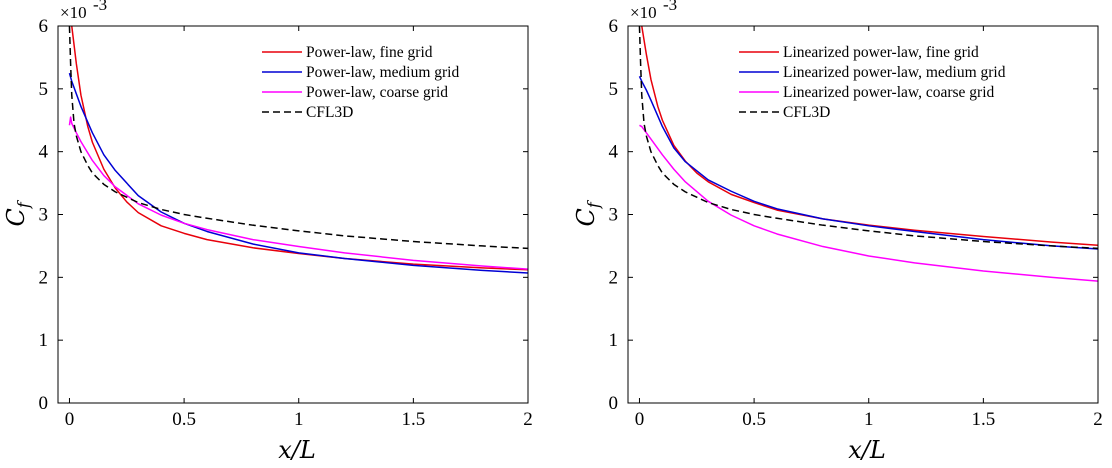 The image size is (1112, 468). What do you see at coordinates (881, 52) in the screenshot?
I see `legend-label: Linearized power-law, fine grid` at bounding box center [881, 52].